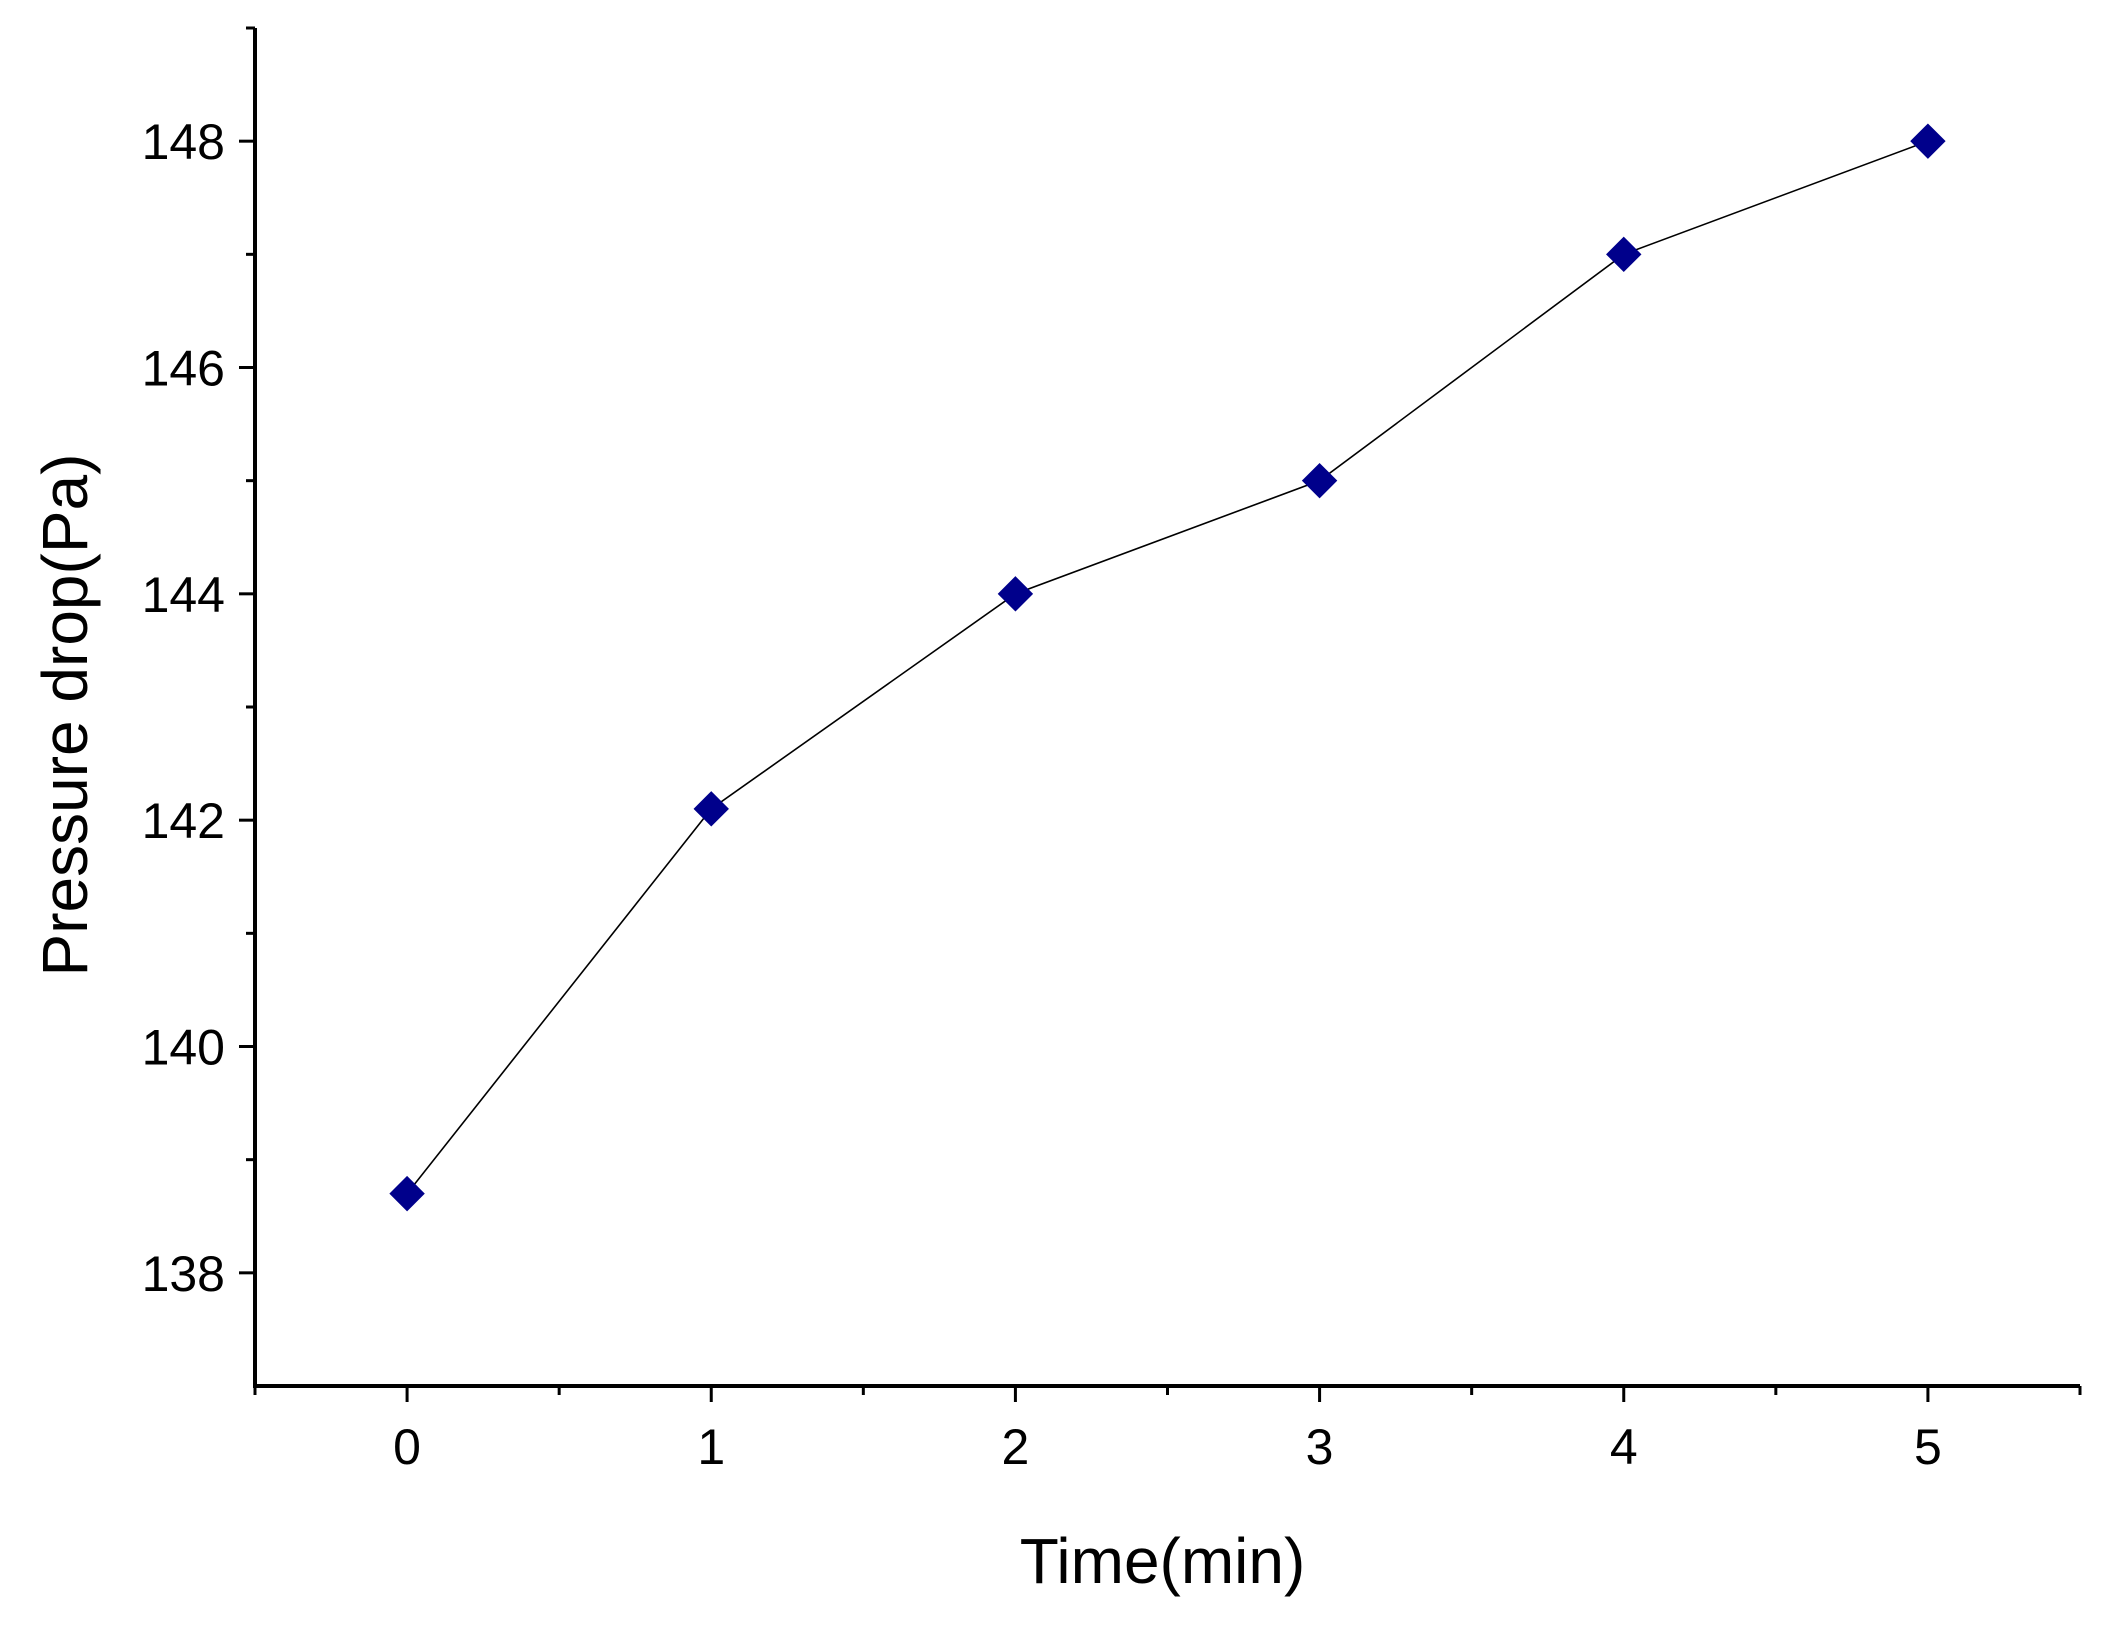  I want to click on y-axis-ticks: 138 140 142 144 146 148, so click(198, 664).